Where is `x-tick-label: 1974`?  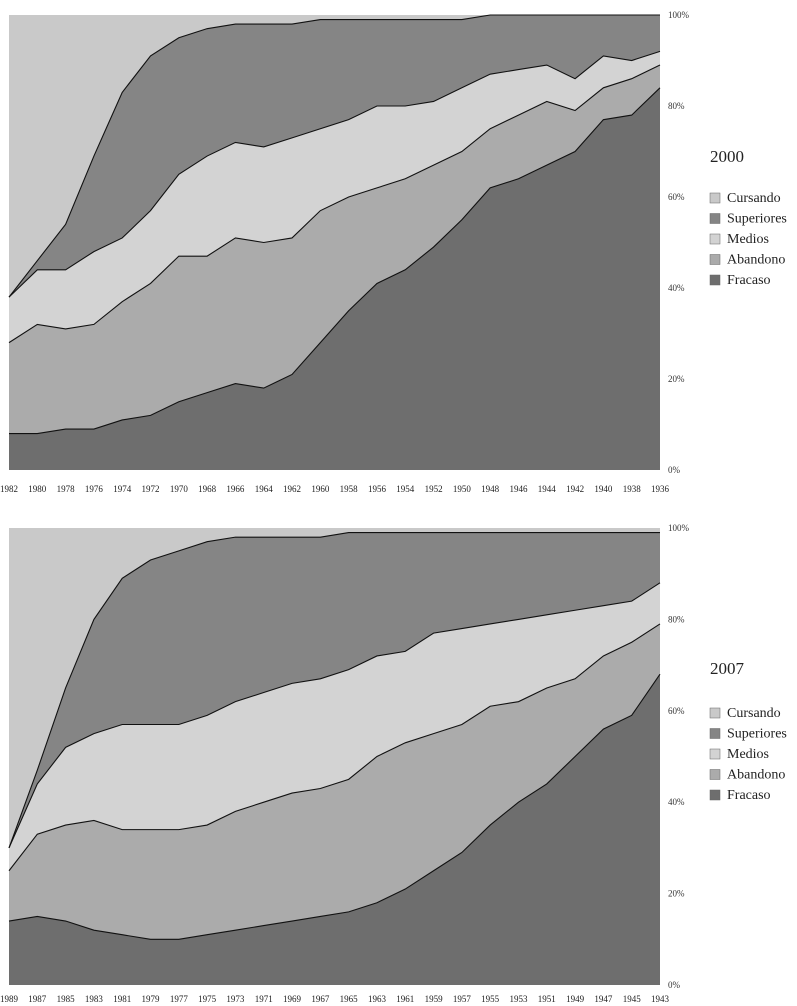 x-tick-label: 1974 is located at coordinates (122, 489).